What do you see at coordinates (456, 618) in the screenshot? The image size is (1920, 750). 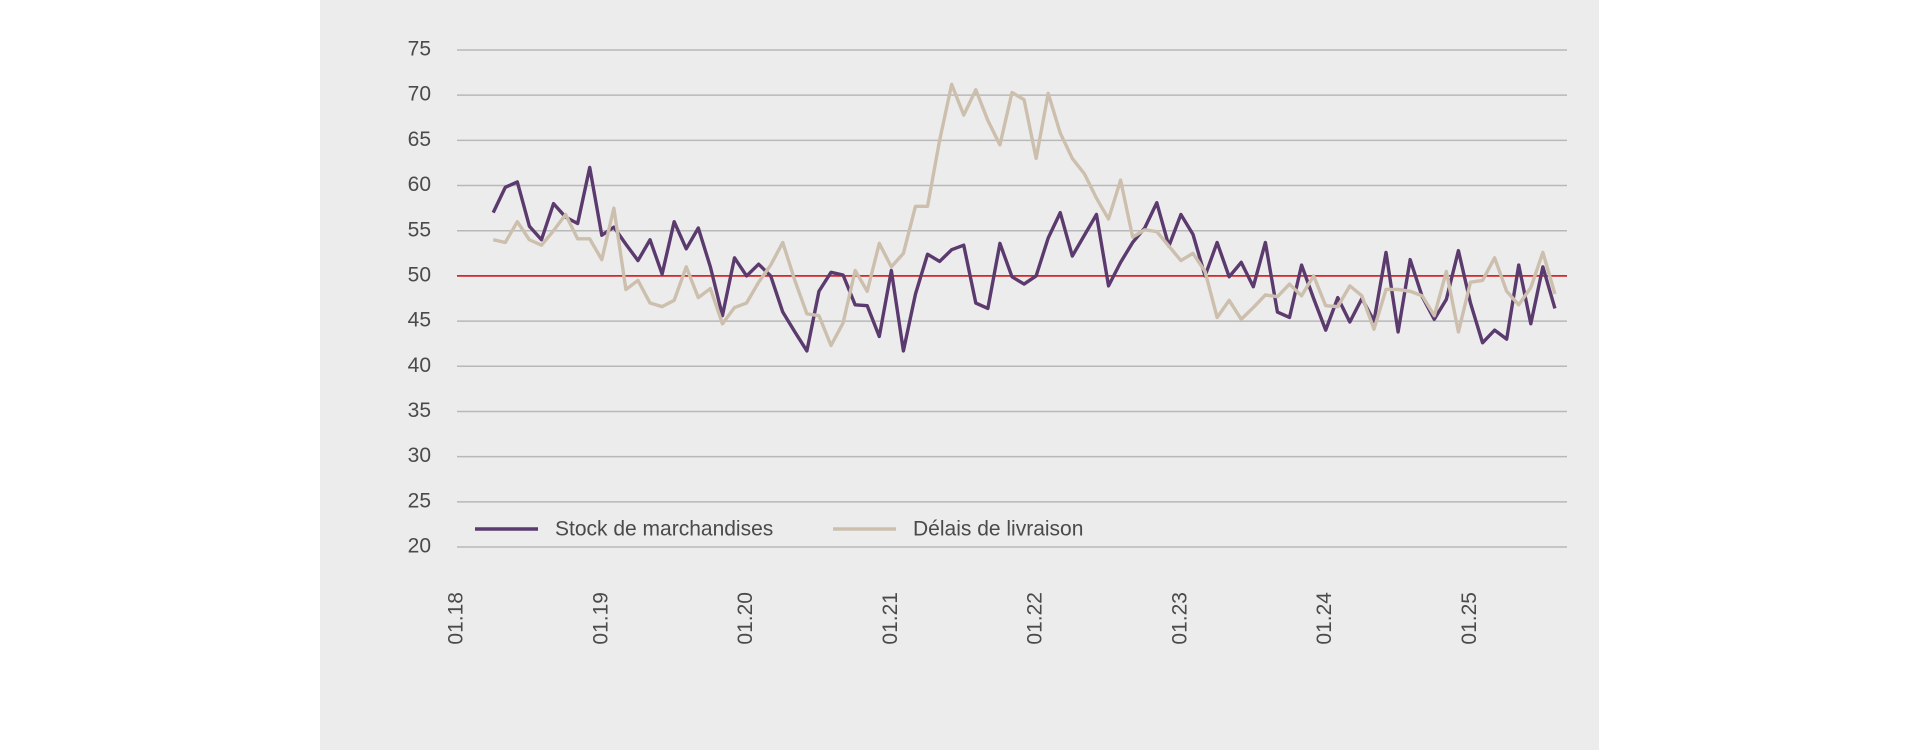 I see `x-tick-label: 01.18` at bounding box center [456, 618].